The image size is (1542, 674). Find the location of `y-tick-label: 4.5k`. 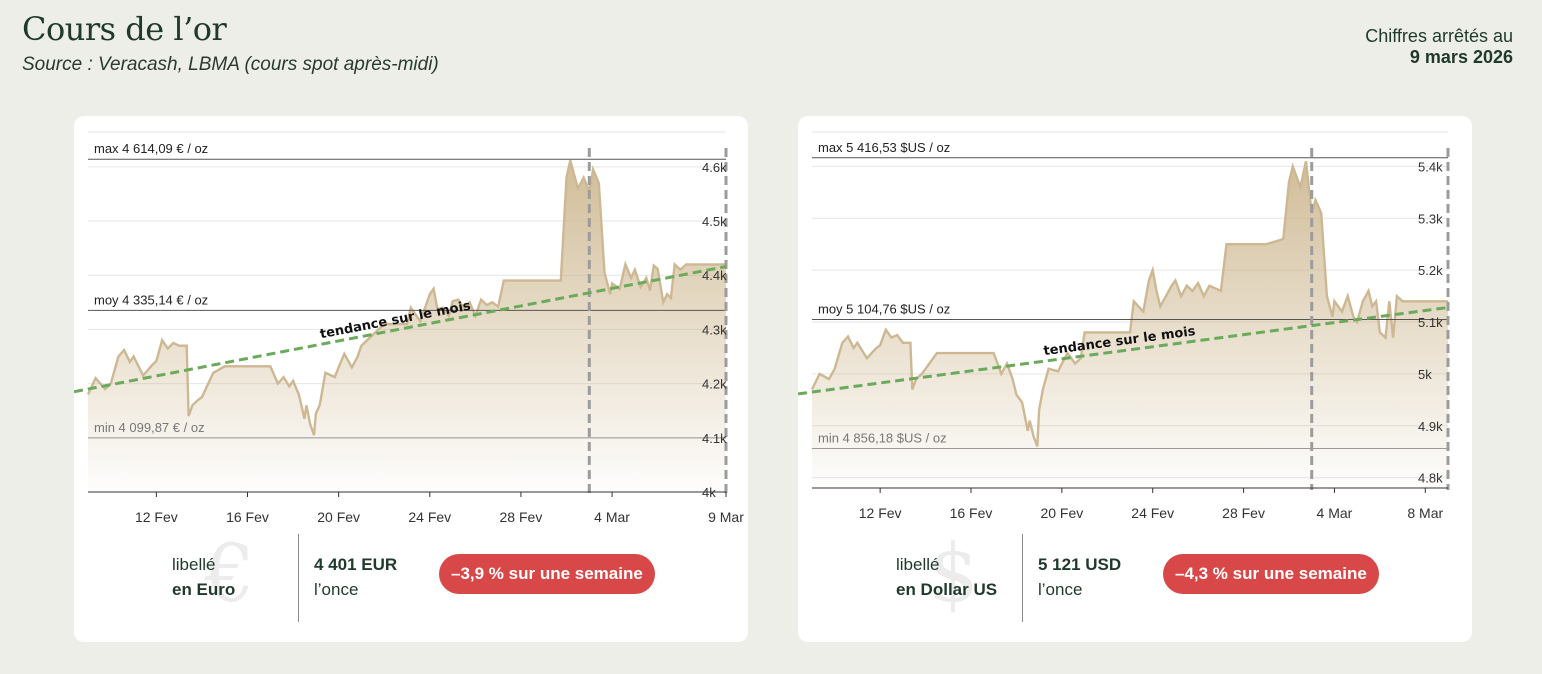

y-tick-label: 4.5k is located at coordinates (714, 221).